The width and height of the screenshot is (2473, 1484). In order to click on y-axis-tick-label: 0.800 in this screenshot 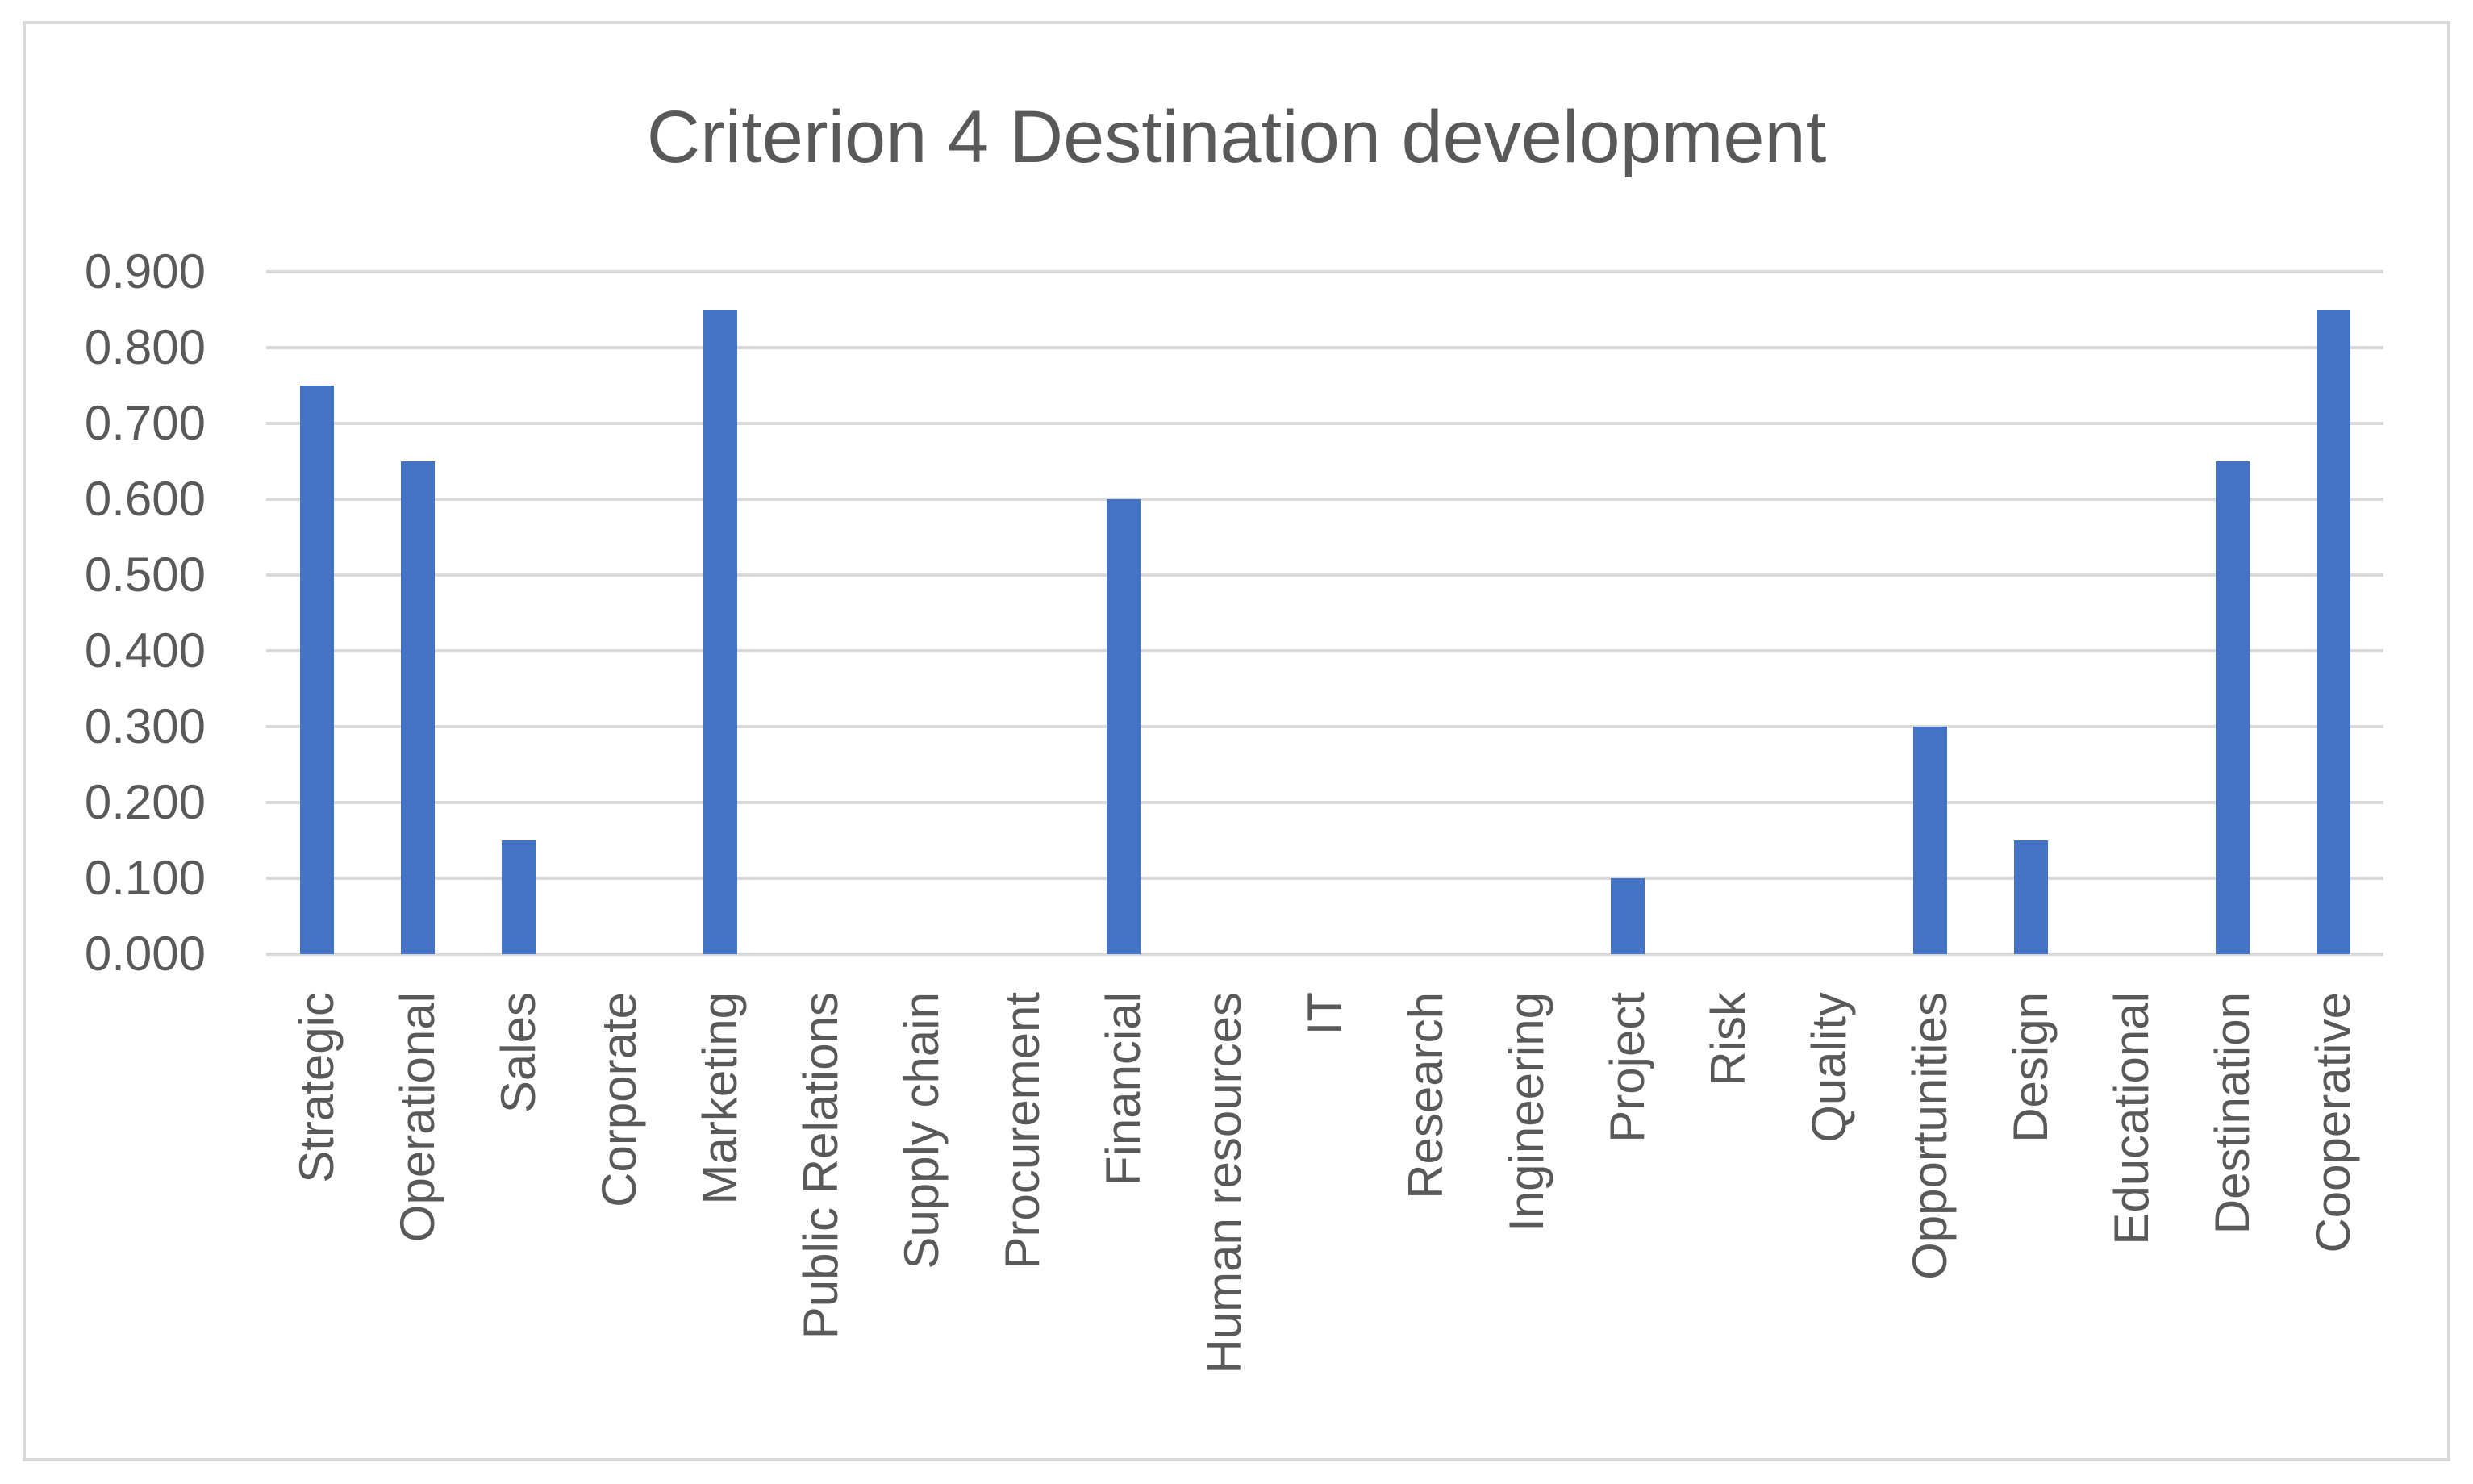, I will do `click(145, 347)`.